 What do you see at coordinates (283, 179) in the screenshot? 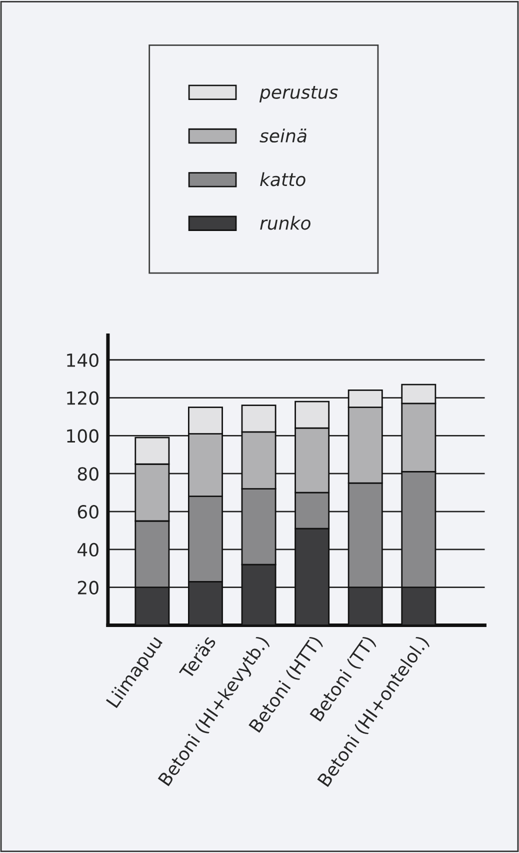
I see `legend-label: katto` at bounding box center [283, 179].